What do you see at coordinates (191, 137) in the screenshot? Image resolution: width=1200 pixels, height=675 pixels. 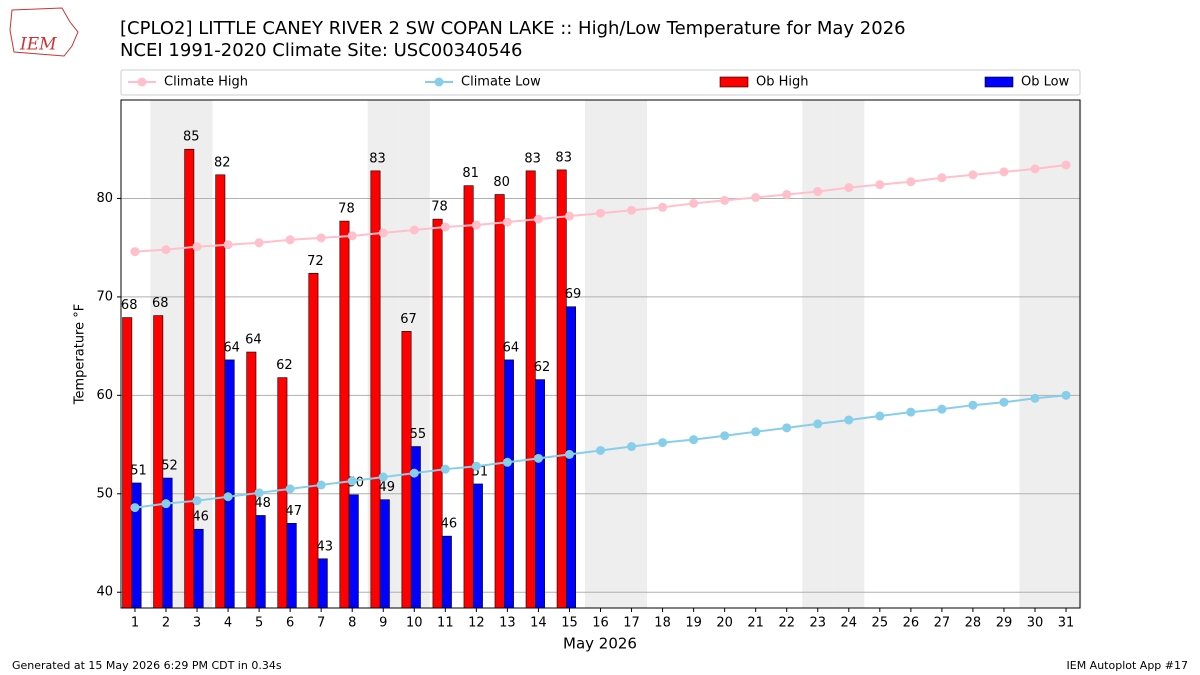 I see `data-label: 85` at bounding box center [191, 137].